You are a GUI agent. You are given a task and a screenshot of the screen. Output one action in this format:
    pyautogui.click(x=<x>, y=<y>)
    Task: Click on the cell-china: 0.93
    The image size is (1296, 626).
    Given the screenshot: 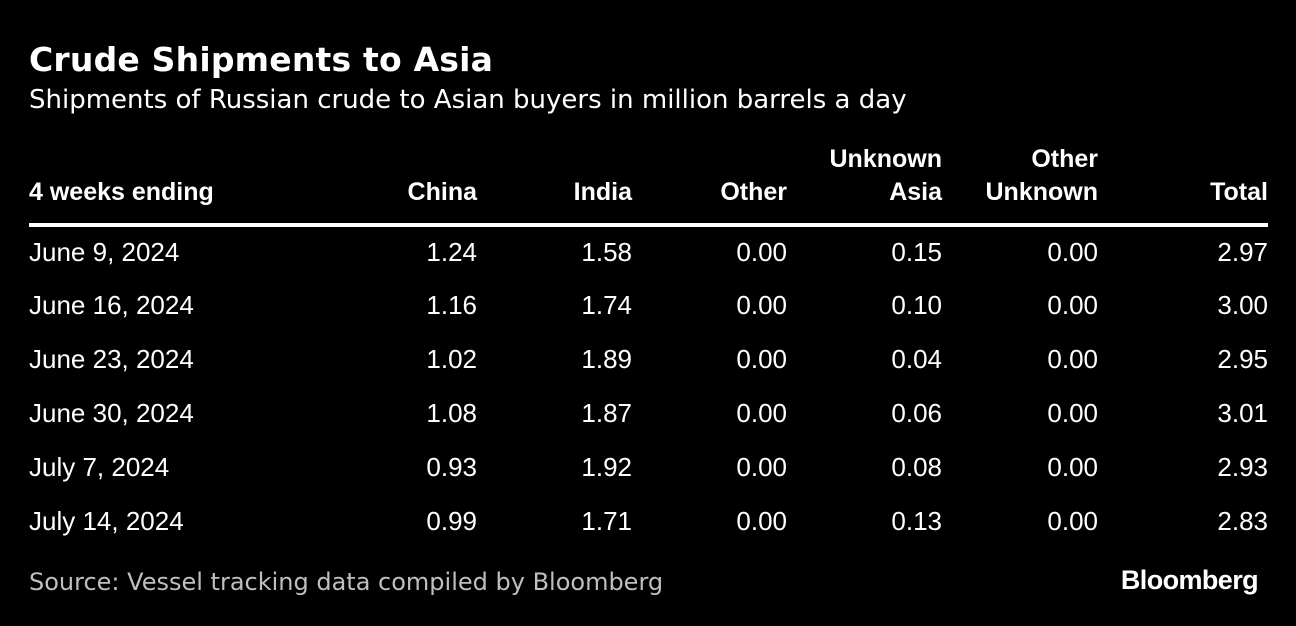 What is the action you would take?
    pyautogui.click(x=451, y=466)
    